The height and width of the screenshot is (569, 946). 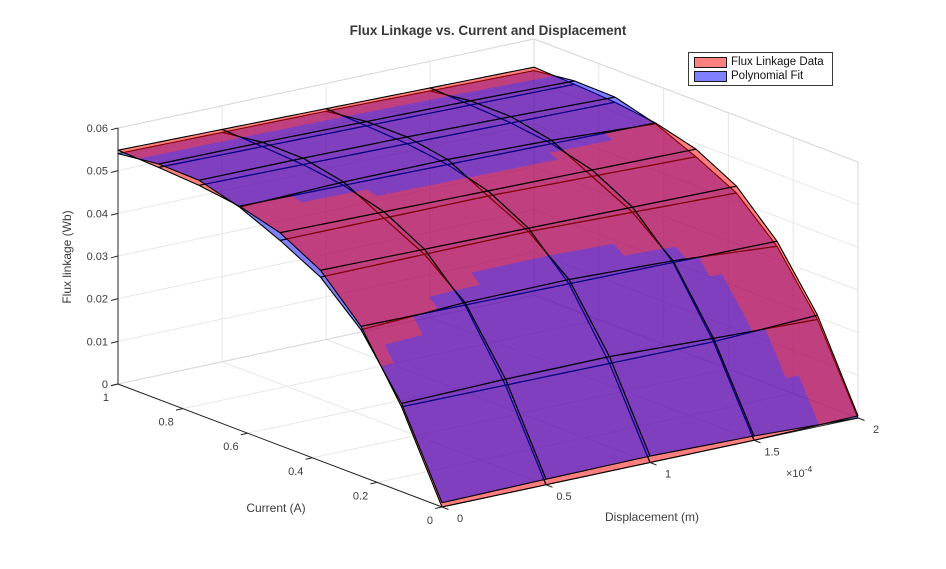 What do you see at coordinates (360, 496) in the screenshot?
I see `y-tick-label: 0.2` at bounding box center [360, 496].